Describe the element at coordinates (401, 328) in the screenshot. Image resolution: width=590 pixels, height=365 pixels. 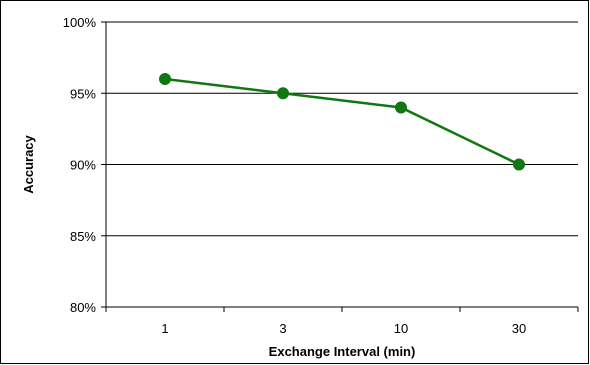
I see `x-tick-label: 10` at that location.